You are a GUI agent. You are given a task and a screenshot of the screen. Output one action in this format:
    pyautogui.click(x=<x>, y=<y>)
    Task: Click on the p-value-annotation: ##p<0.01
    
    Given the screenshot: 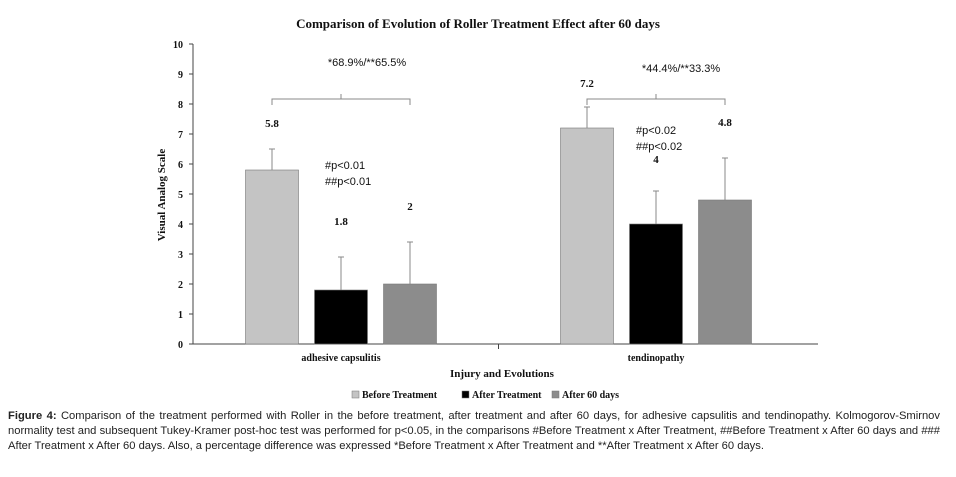 What is the action you would take?
    pyautogui.click(x=348, y=182)
    